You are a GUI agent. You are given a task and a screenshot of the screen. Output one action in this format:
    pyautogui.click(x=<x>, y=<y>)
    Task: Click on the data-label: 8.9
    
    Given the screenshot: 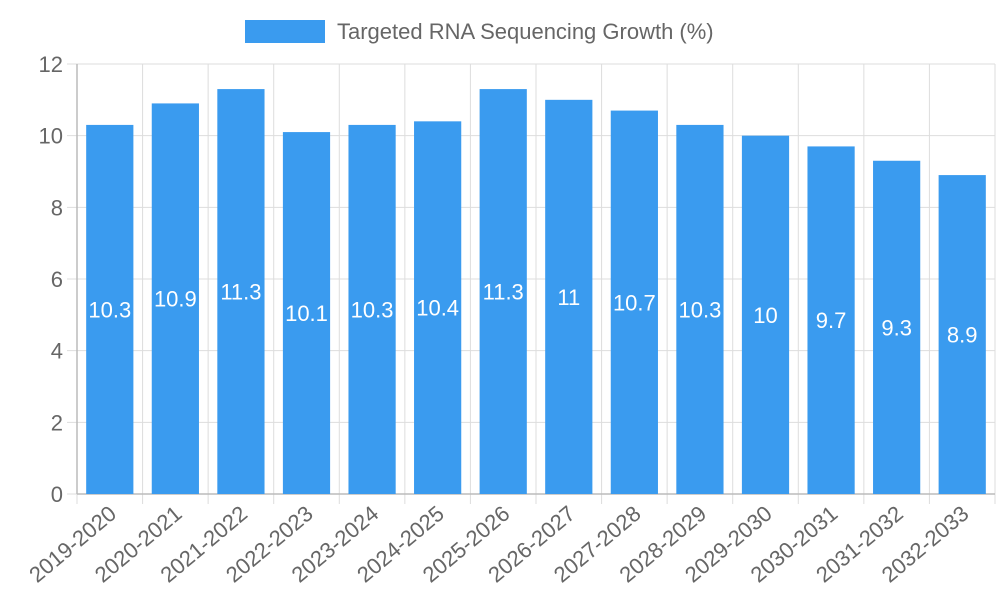 What is the action you would take?
    pyautogui.click(x=962, y=335)
    